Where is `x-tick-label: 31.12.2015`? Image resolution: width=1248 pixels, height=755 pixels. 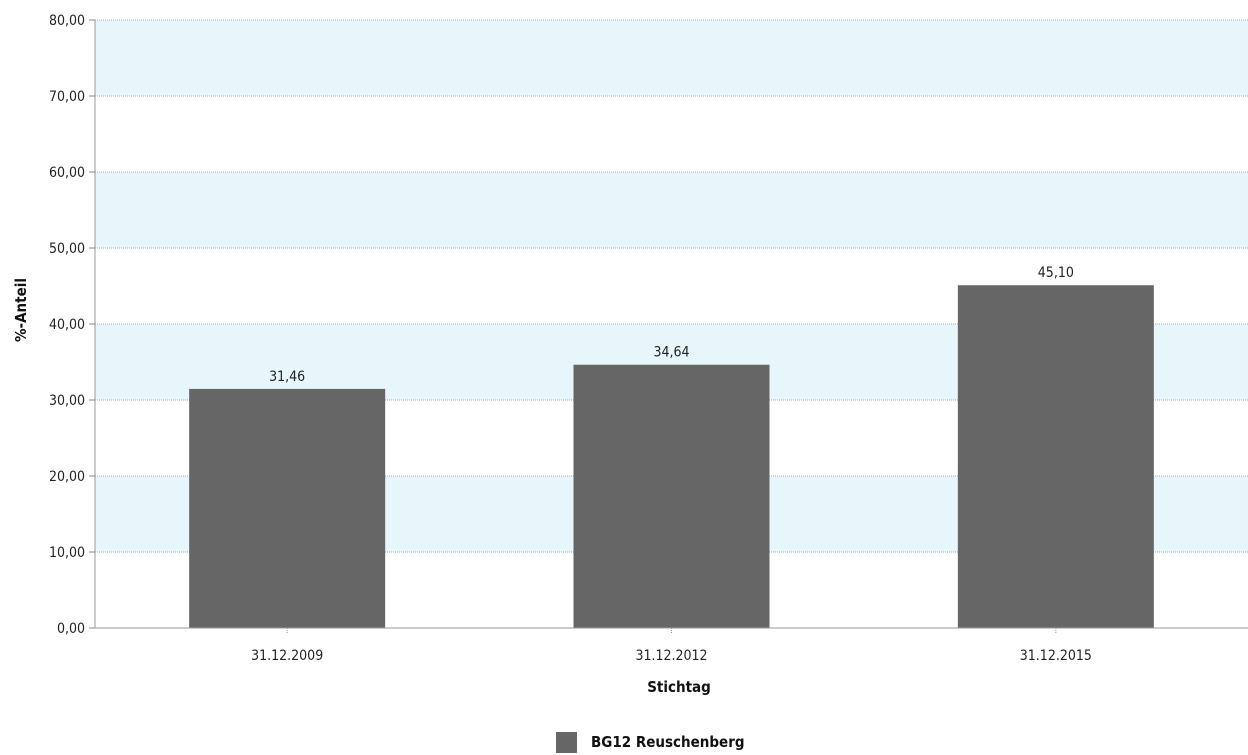
x-tick-label: 31.12.2015 is located at coordinates (1056, 656).